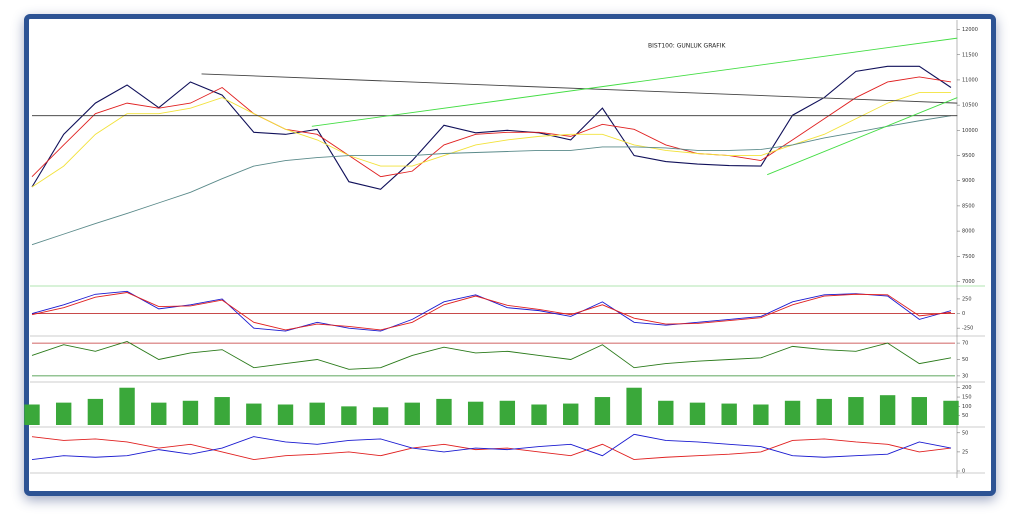 The height and width of the screenshot is (524, 1015). What do you see at coordinates (967, 407) in the screenshot?
I see `y-tick-label: 100` at bounding box center [967, 407].